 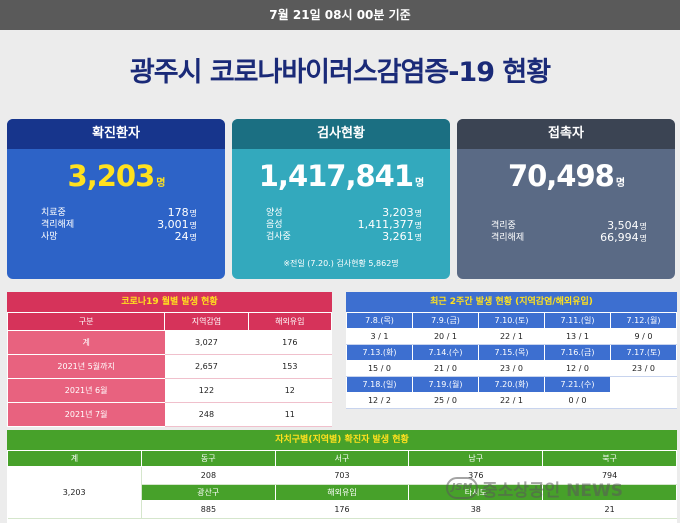 I want to click on value-cell: 9 / 0, so click(x=643, y=336).